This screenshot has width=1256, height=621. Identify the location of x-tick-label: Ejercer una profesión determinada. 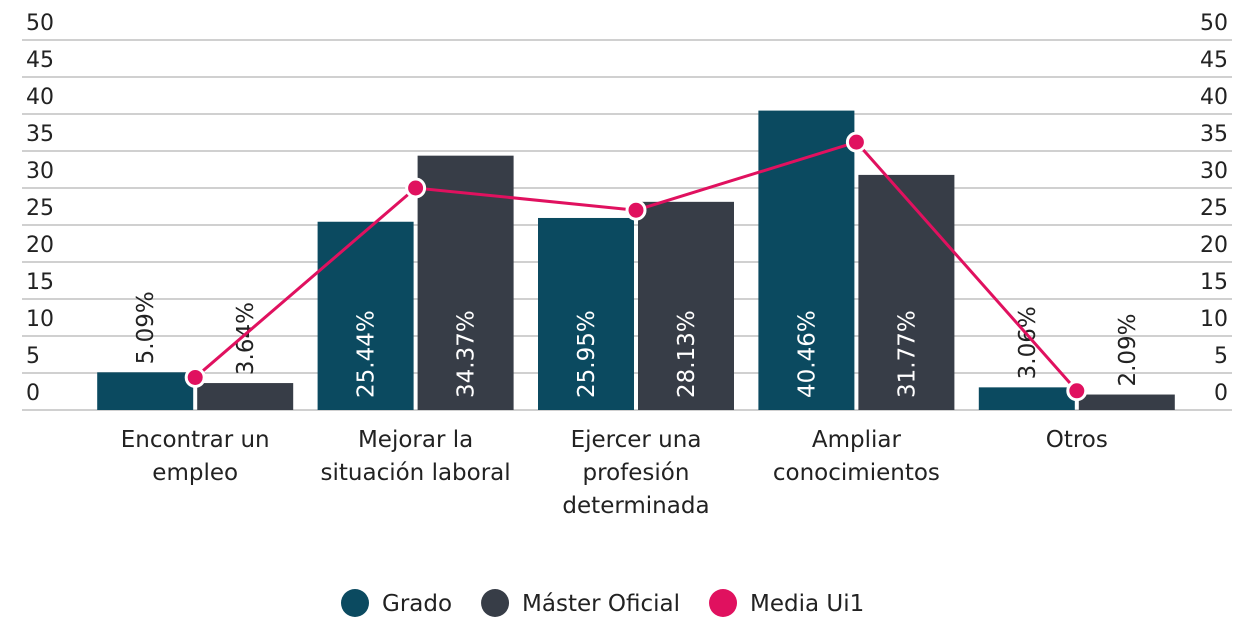
(636, 473).